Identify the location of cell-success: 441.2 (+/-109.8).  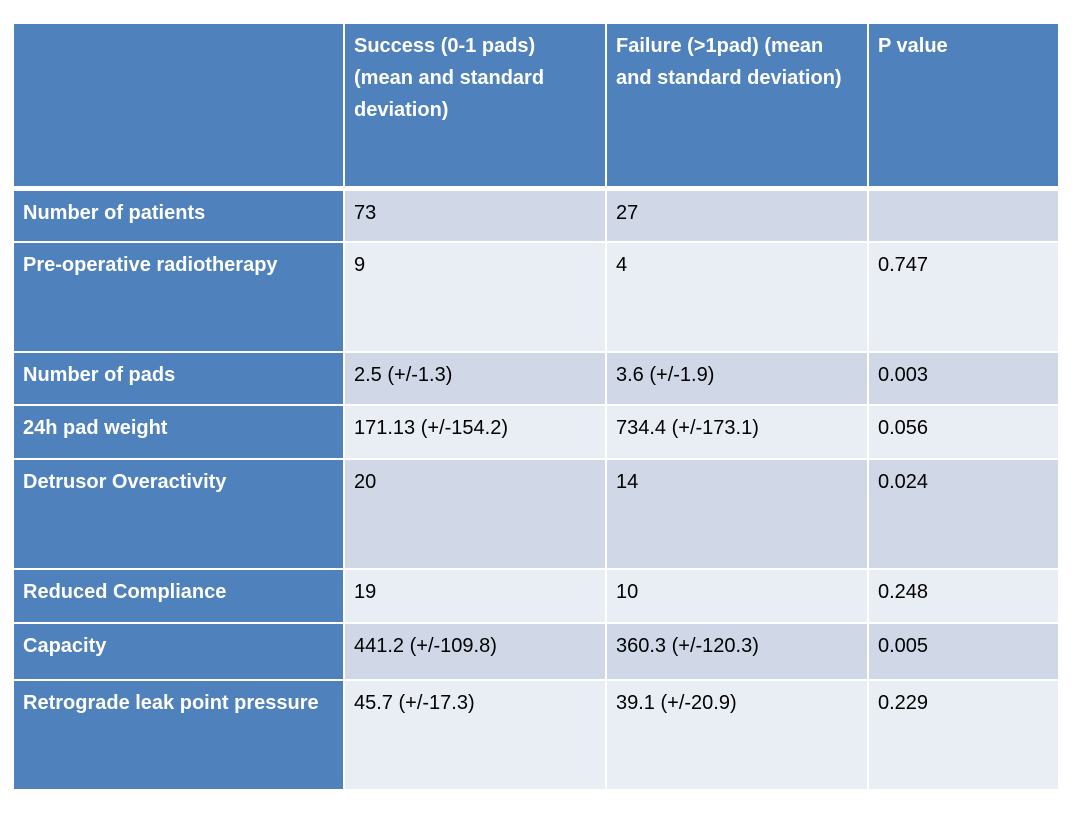
(475, 651).